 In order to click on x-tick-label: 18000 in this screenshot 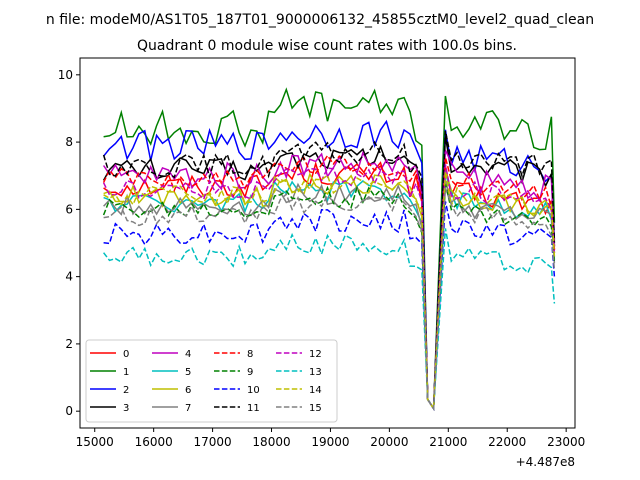, I will do `click(271, 442)`.